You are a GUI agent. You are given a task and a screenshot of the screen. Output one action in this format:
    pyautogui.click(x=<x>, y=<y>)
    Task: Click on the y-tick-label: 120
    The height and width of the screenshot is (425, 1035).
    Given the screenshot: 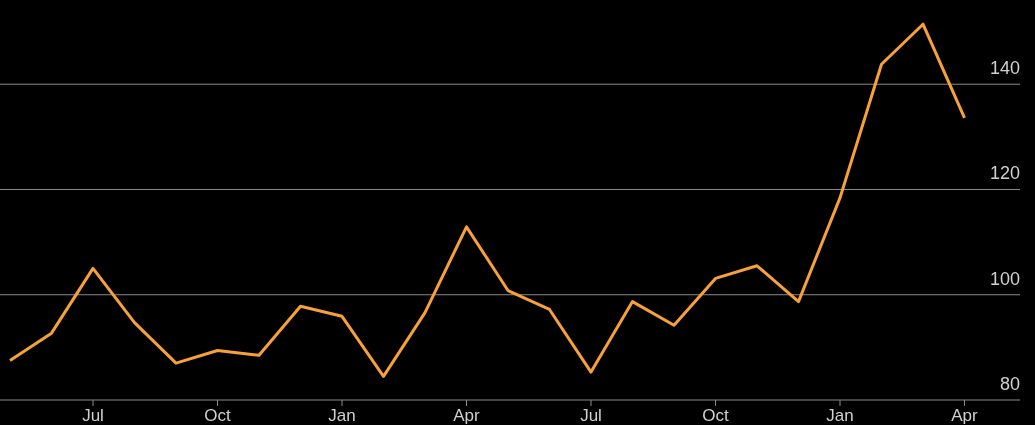 What is the action you would take?
    pyautogui.click(x=1004, y=173)
    